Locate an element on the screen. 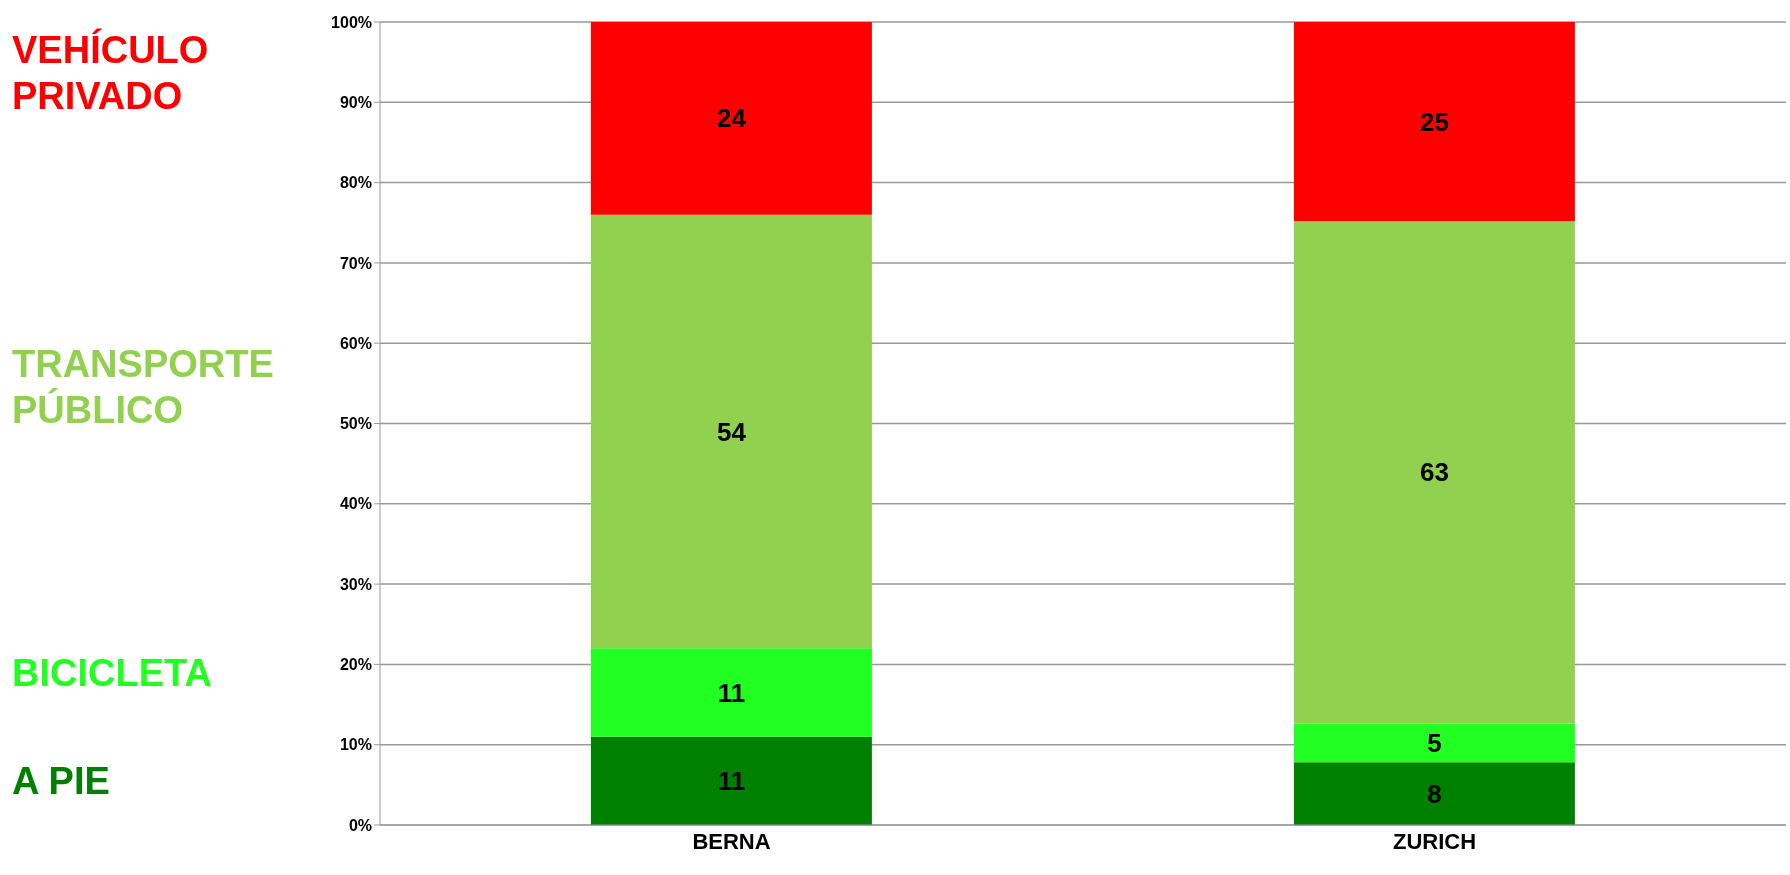 The height and width of the screenshot is (875, 1790). x-tick-label: BERNA is located at coordinates (731, 841).